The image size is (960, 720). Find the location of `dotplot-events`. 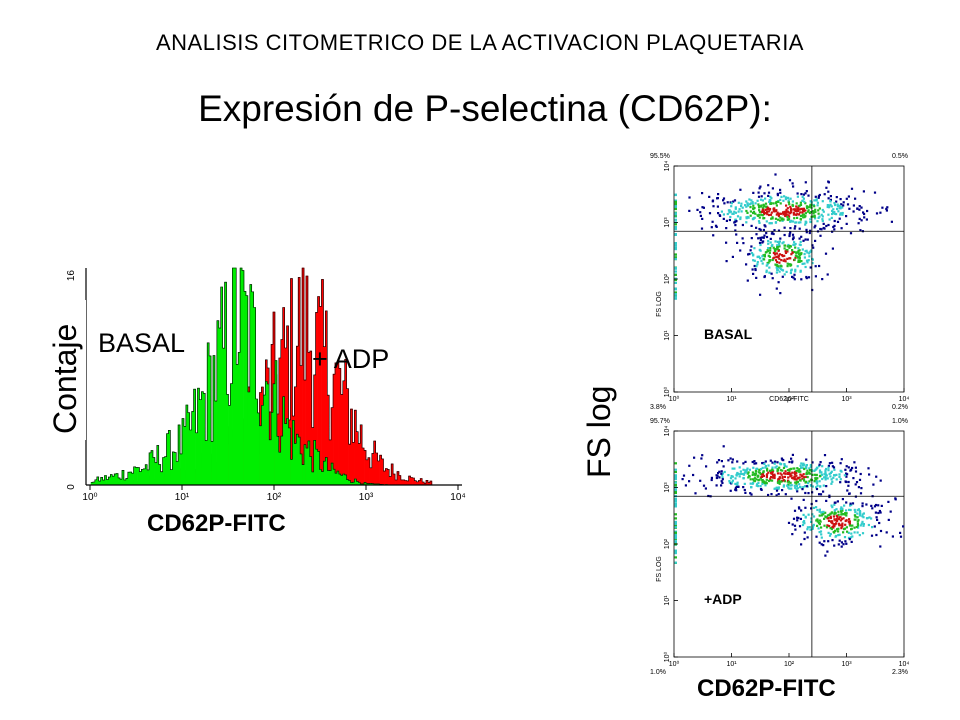

dotplot-events is located at coordinates (789, 504).